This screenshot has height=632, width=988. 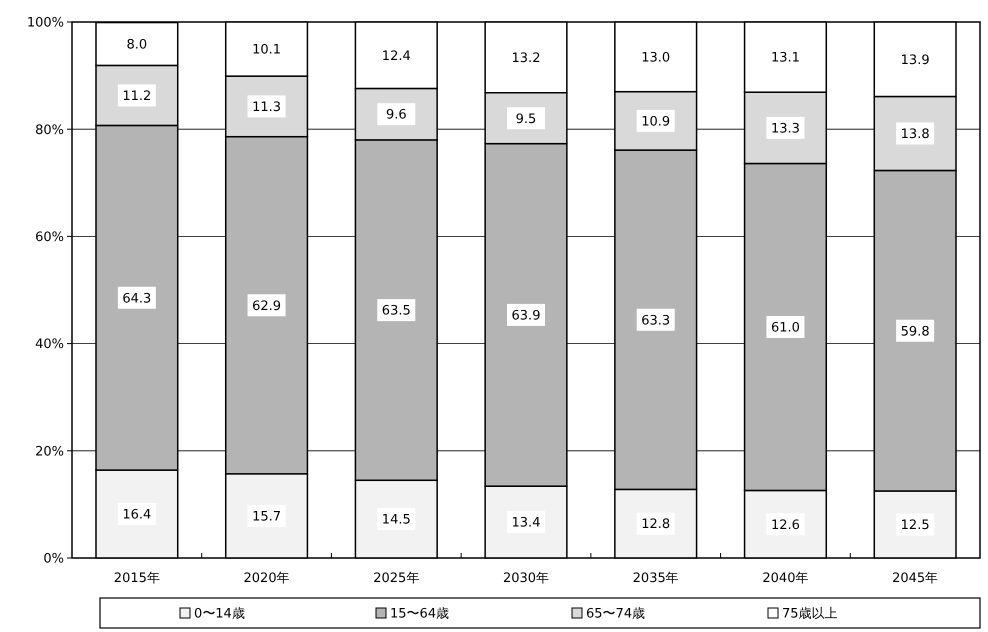 What do you see at coordinates (526, 316) in the screenshot?
I see `data-label: 63.9` at bounding box center [526, 316].